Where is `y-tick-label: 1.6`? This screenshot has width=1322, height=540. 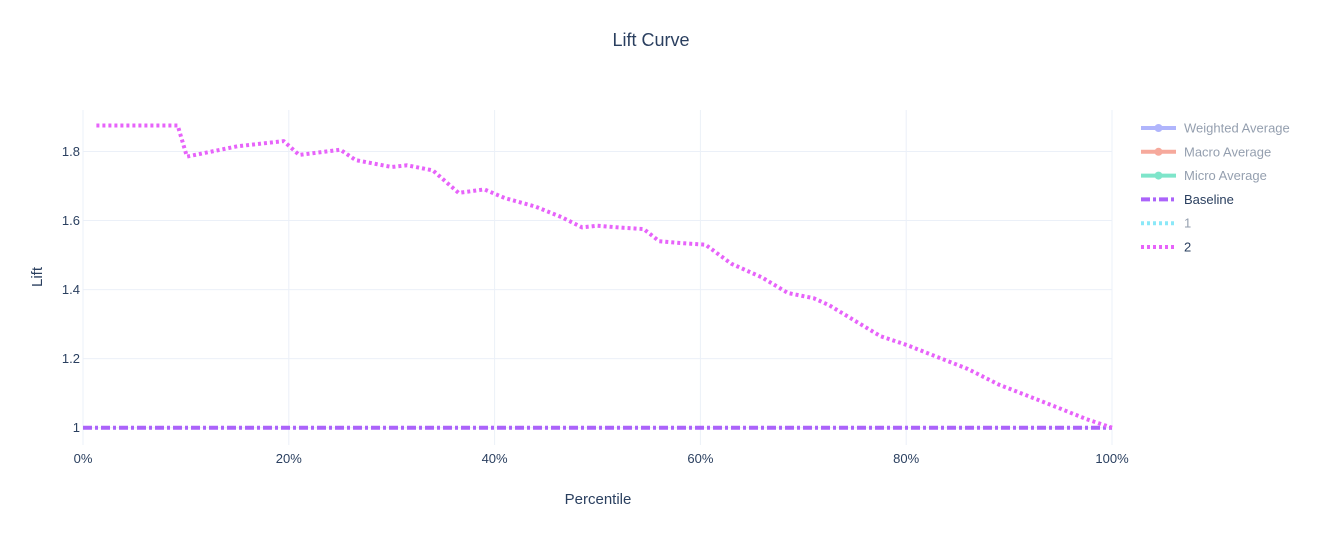
y-tick-label: 1.6 is located at coordinates (71, 220).